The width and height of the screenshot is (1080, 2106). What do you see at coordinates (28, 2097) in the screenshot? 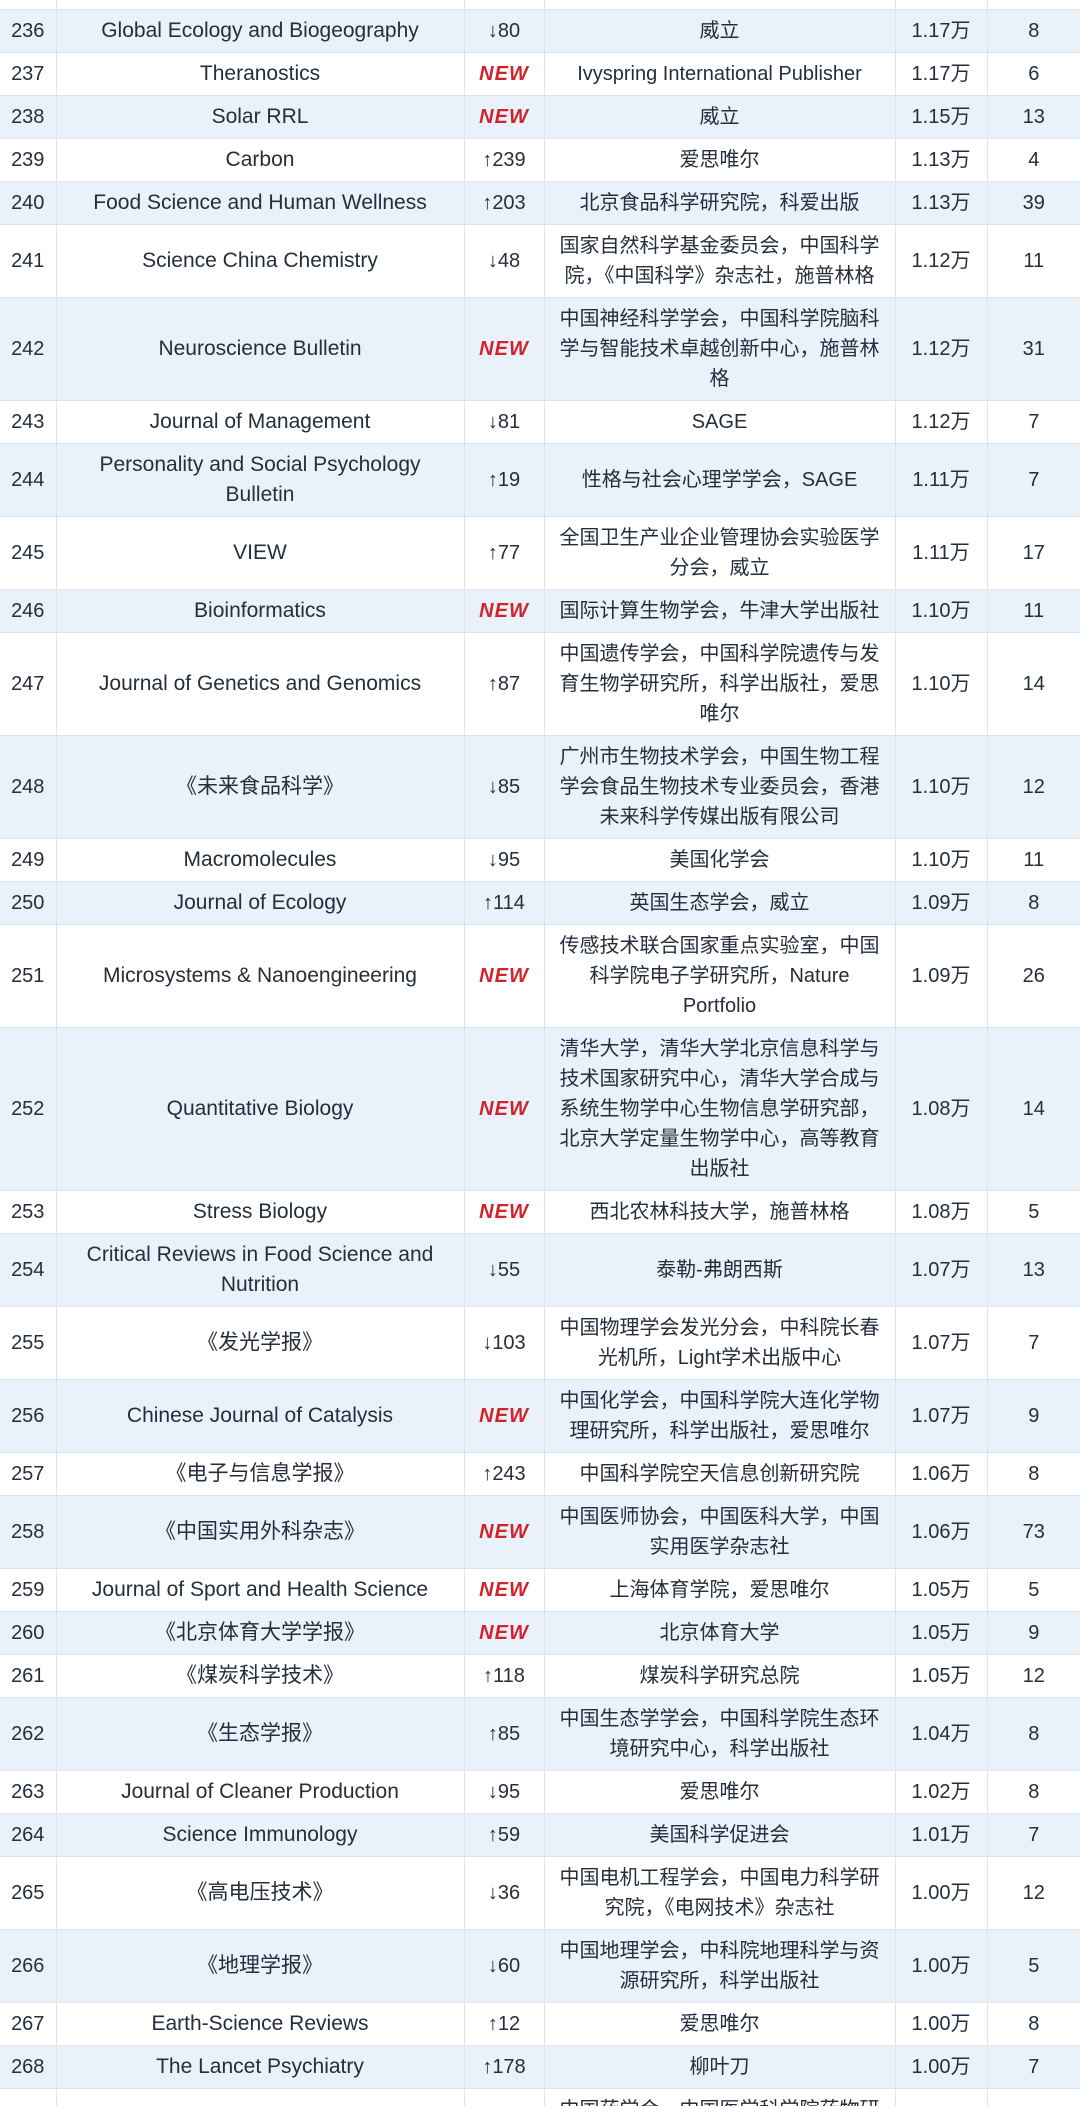
I see `rank-cell: 269` at bounding box center [28, 2097].